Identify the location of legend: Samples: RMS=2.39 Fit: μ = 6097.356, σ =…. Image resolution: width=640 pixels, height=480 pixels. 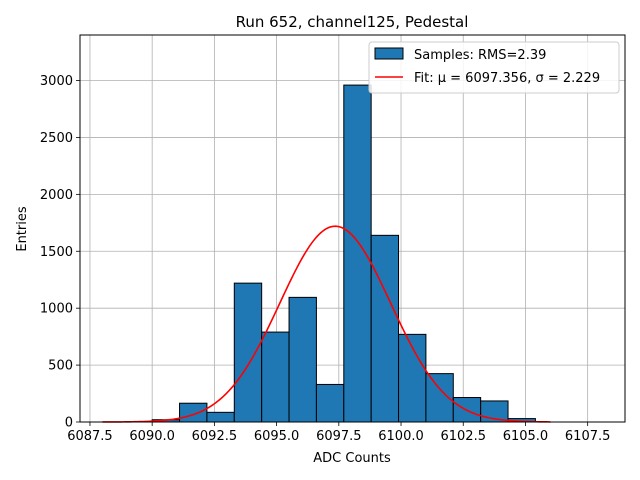
(494, 67).